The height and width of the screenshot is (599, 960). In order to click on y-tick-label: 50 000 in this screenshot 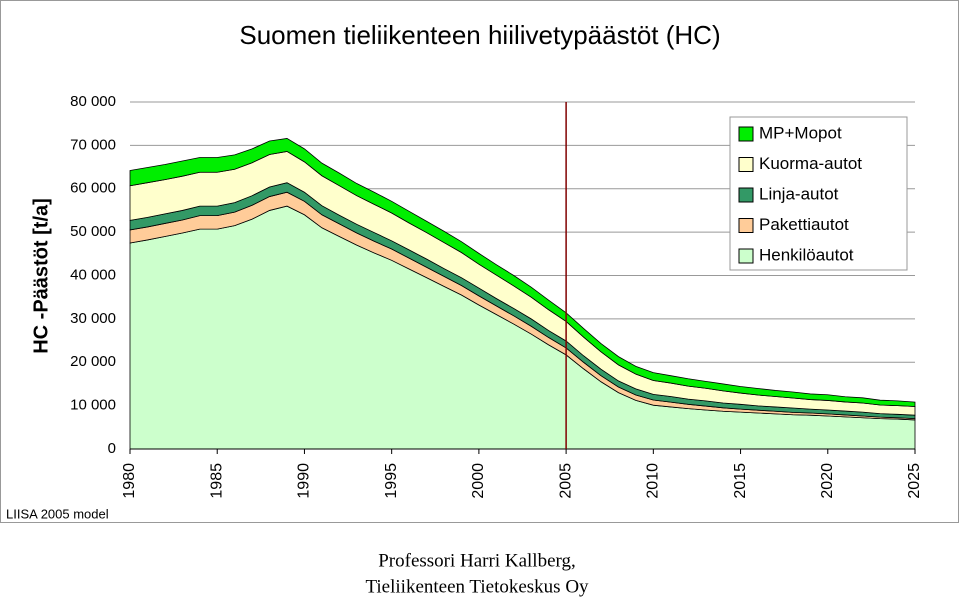, I will do `click(93, 231)`.